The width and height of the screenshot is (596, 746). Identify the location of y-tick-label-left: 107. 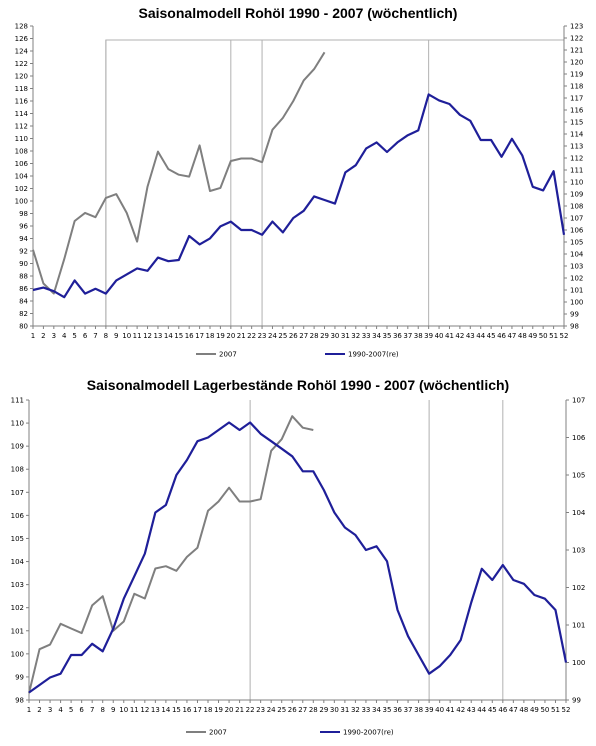
(17, 493).